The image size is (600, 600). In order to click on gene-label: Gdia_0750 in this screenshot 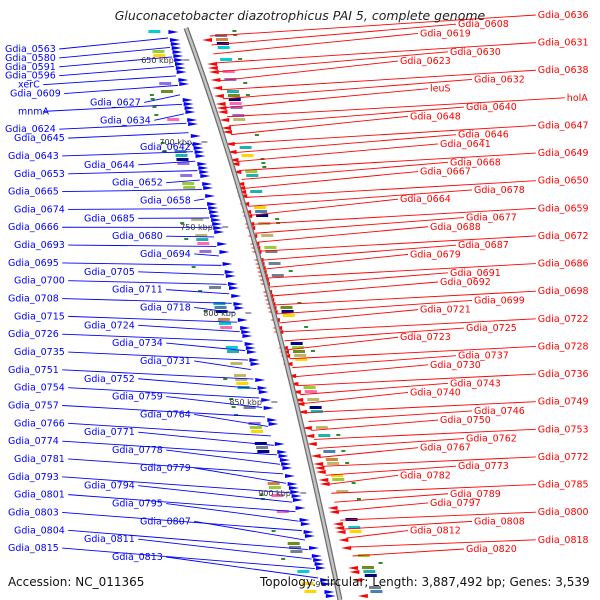, I will do `click(465, 420)`.